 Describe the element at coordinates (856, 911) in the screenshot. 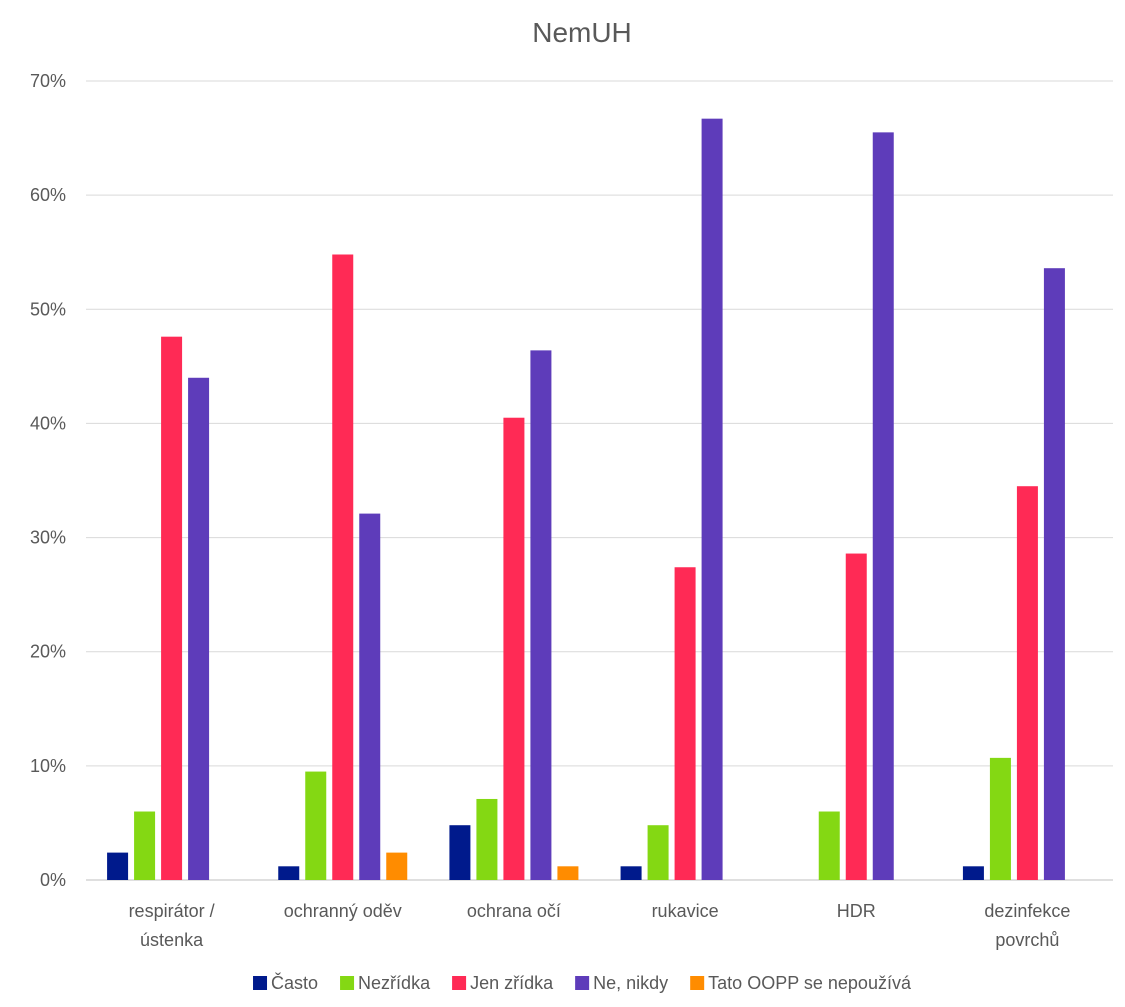

I see `x-category-label: HDR` at that location.